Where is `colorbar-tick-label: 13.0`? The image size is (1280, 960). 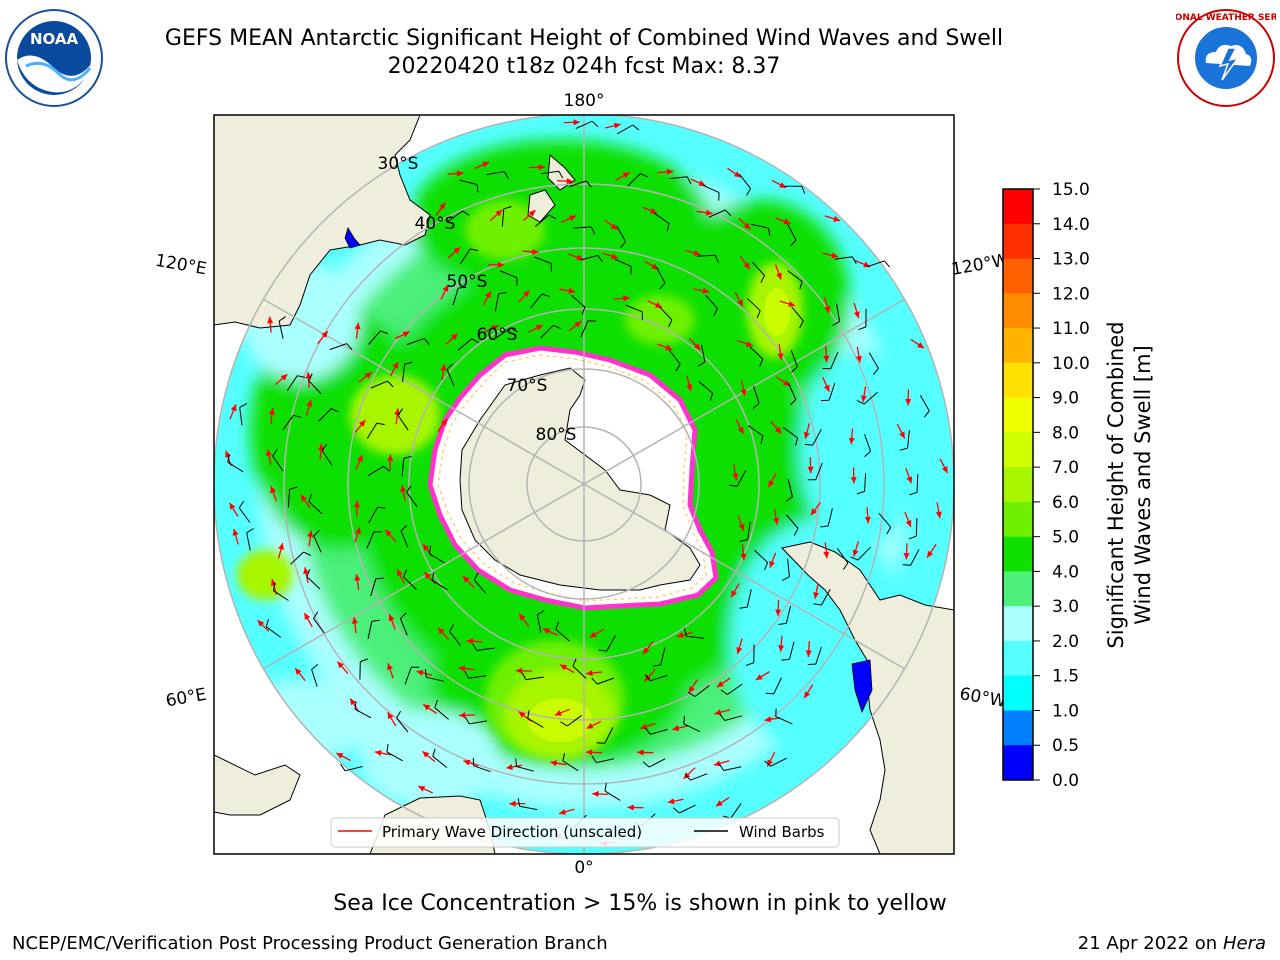 colorbar-tick-label: 13.0 is located at coordinates (1071, 260).